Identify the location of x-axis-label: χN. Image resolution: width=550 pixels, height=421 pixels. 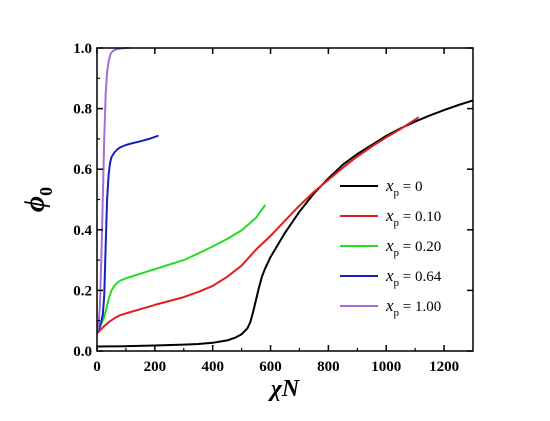
(284, 389).